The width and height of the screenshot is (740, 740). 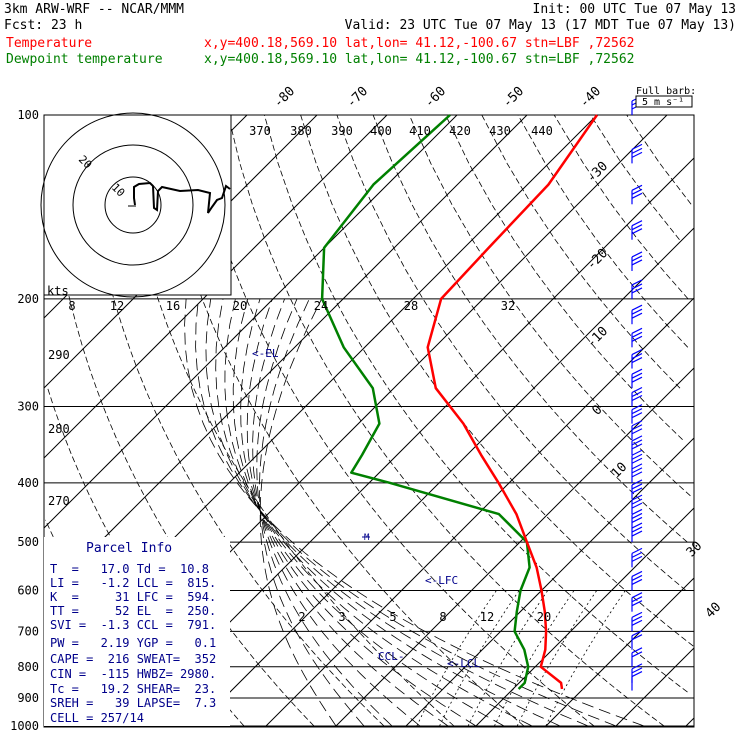 I want to click on pressure-tick-label: 500, so click(x=28, y=542).